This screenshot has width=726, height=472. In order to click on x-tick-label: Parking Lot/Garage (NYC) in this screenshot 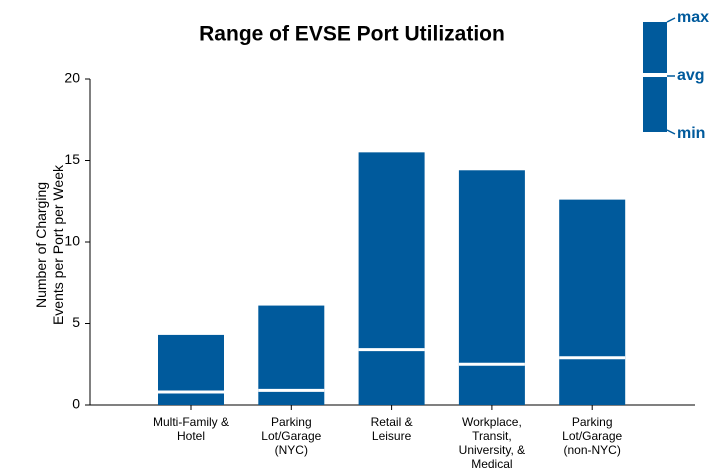, I will do `click(291, 436)`.